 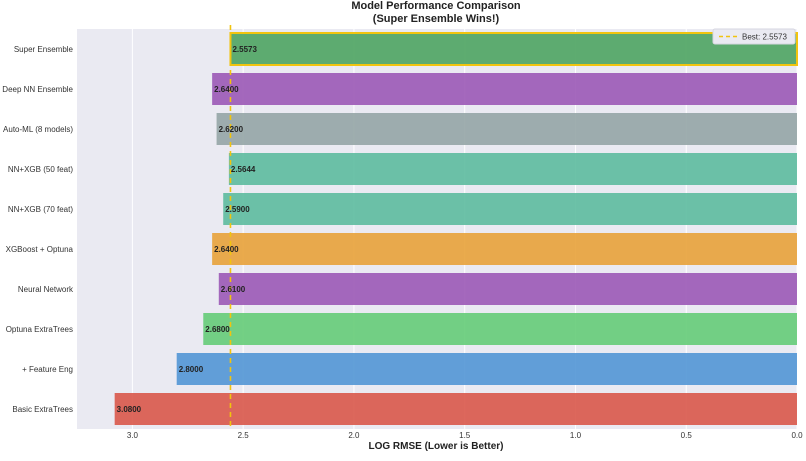 I want to click on x-tick-label: 2.0, so click(x=354, y=435).